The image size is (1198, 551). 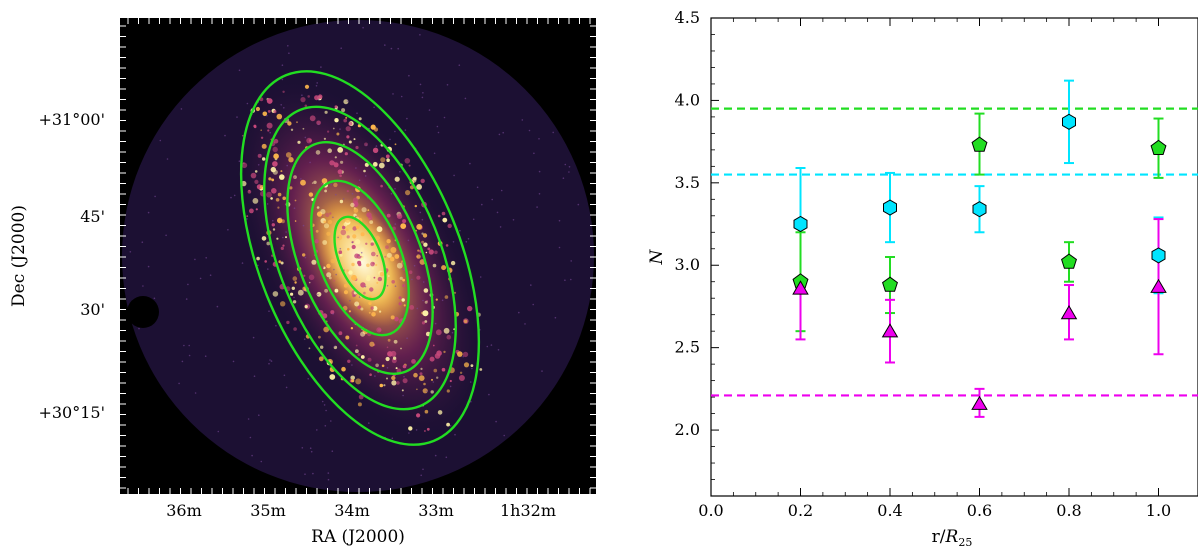 I want to click on x-tick-label: 0.4, so click(x=889, y=510).